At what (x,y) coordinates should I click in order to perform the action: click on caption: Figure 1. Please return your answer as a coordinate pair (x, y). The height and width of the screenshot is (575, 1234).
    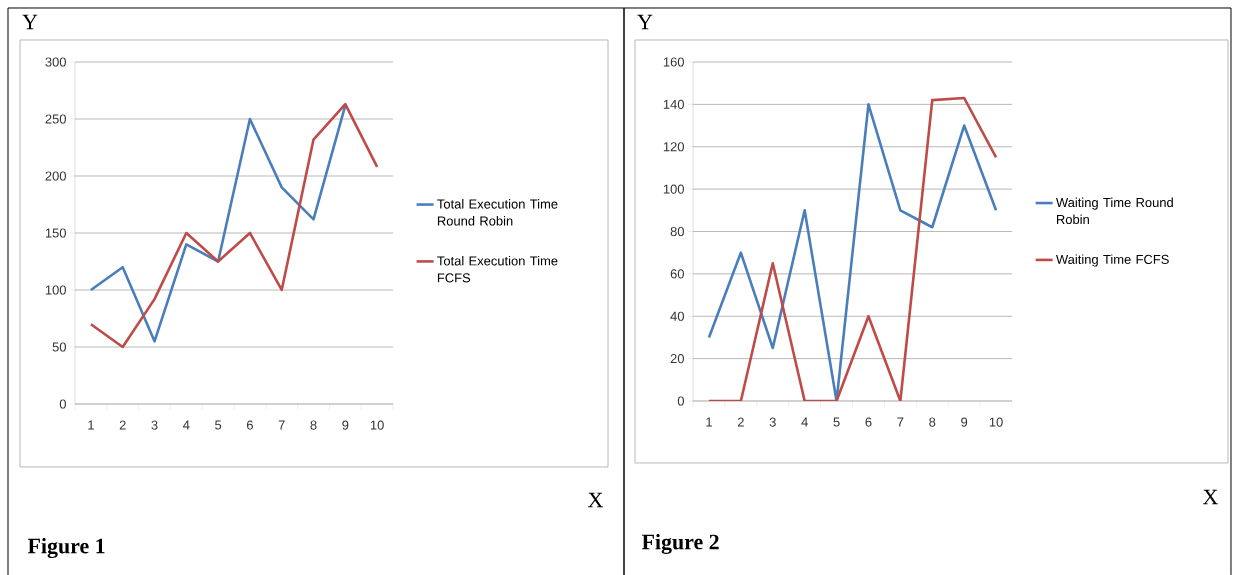
    Looking at the image, I should click on (66, 548).